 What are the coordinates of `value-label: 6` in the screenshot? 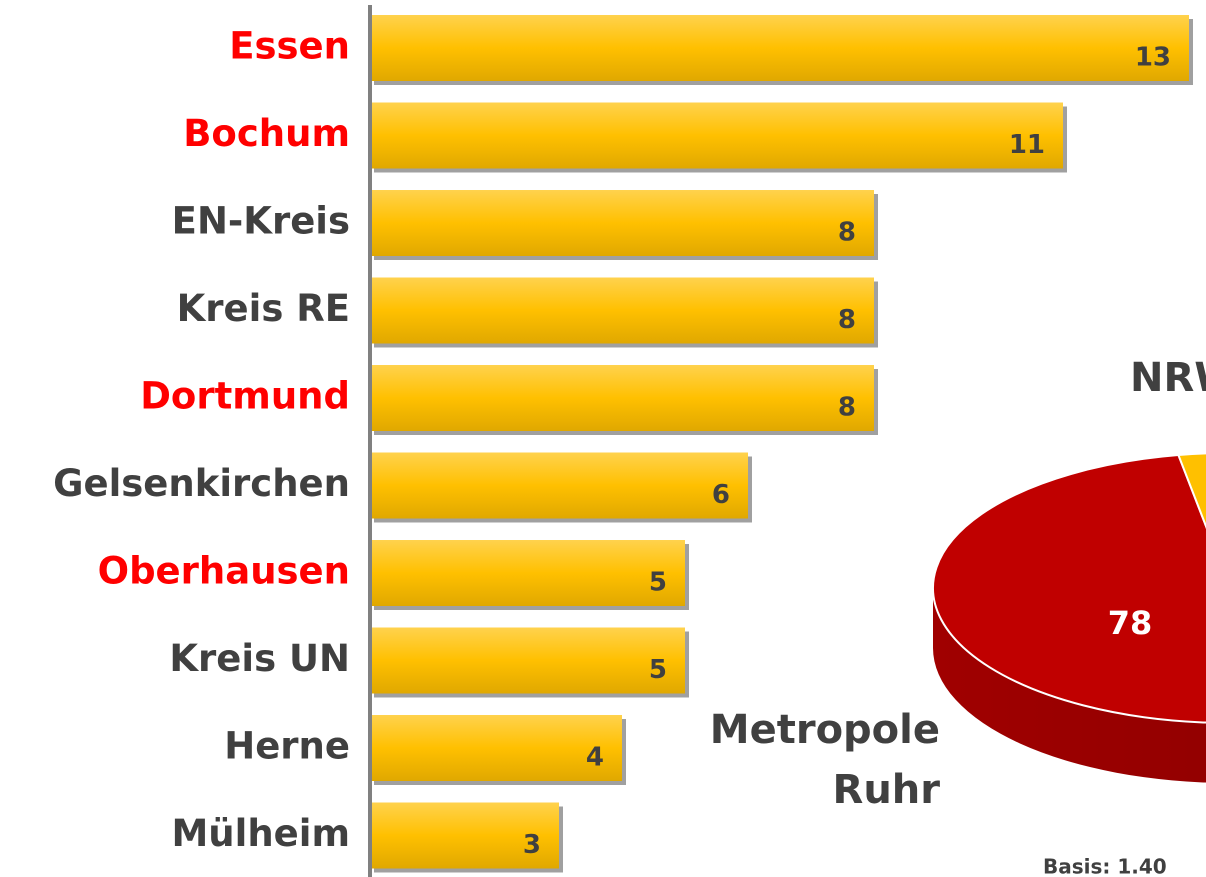 It's located at (721, 495).